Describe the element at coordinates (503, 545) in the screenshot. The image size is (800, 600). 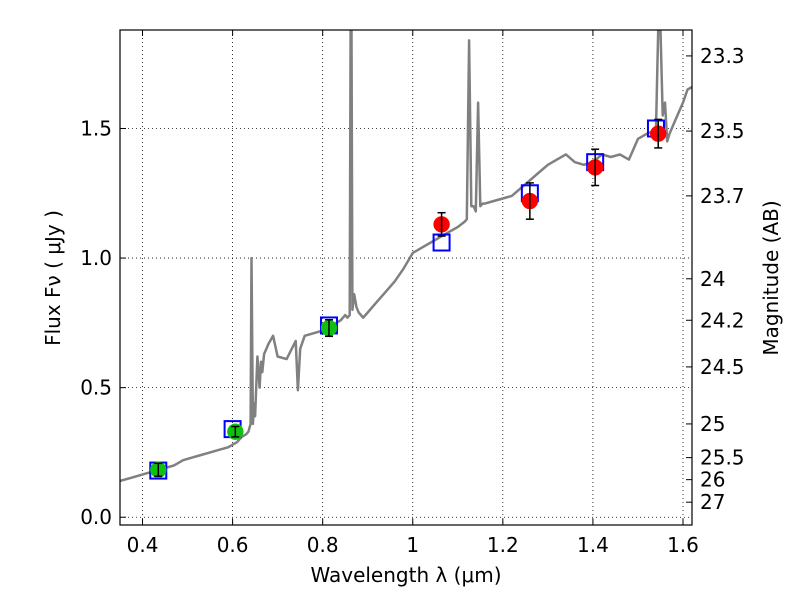
I see `x-tick-label: 1.2` at that location.